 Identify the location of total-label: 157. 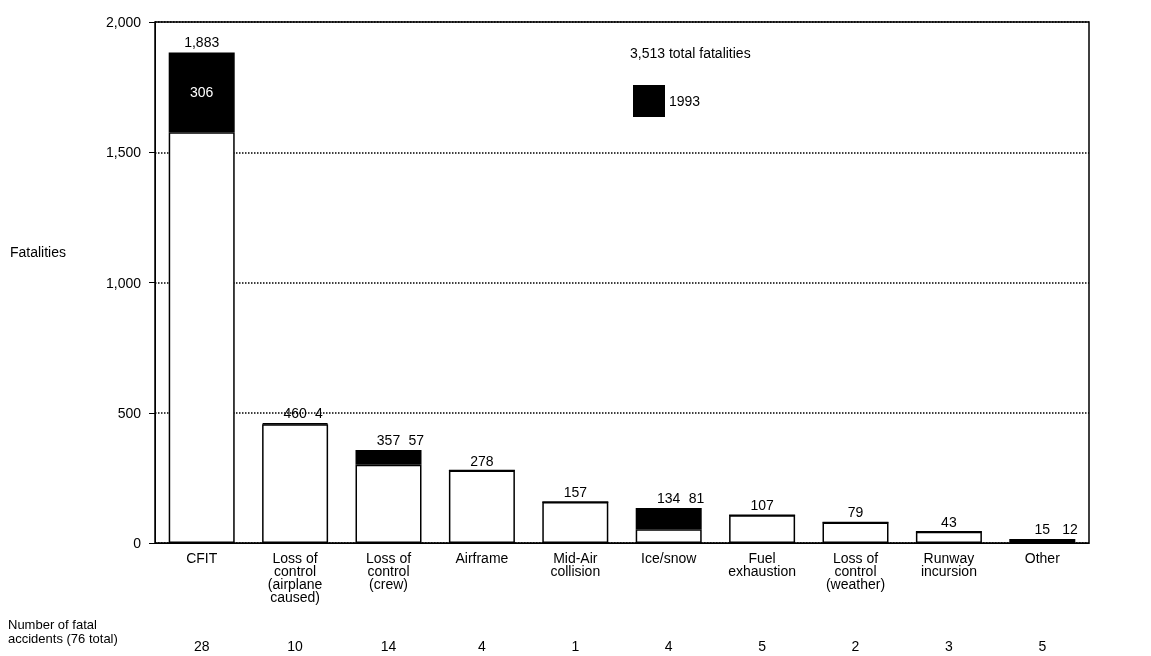
(575, 492).